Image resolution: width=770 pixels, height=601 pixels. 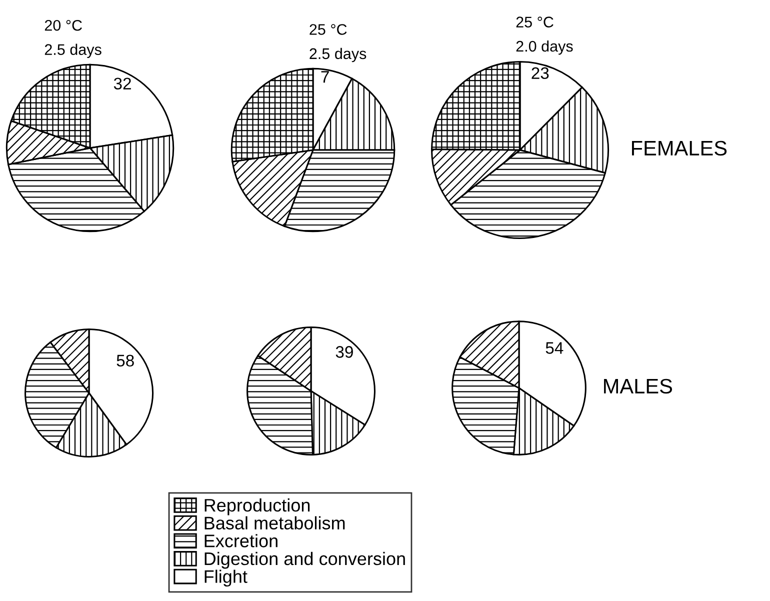 I want to click on legend-label: Digestion and conversion, so click(x=304, y=560).